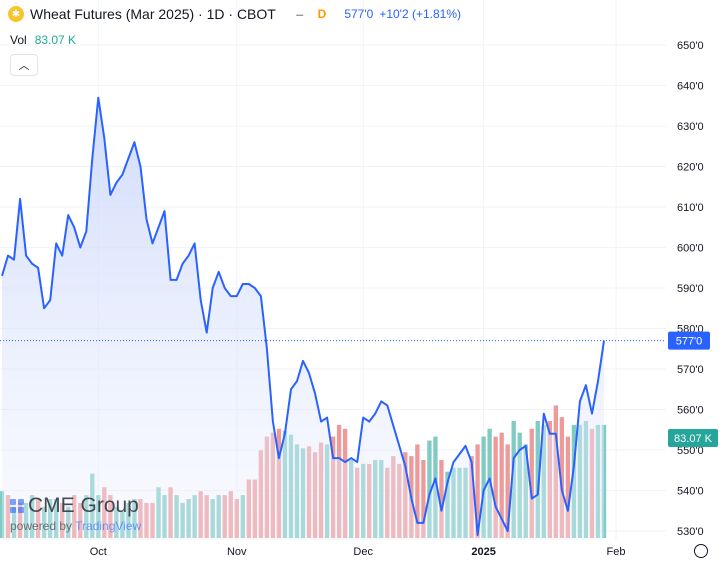  I want to click on last-price-tag-label: 577'0, so click(689, 342).